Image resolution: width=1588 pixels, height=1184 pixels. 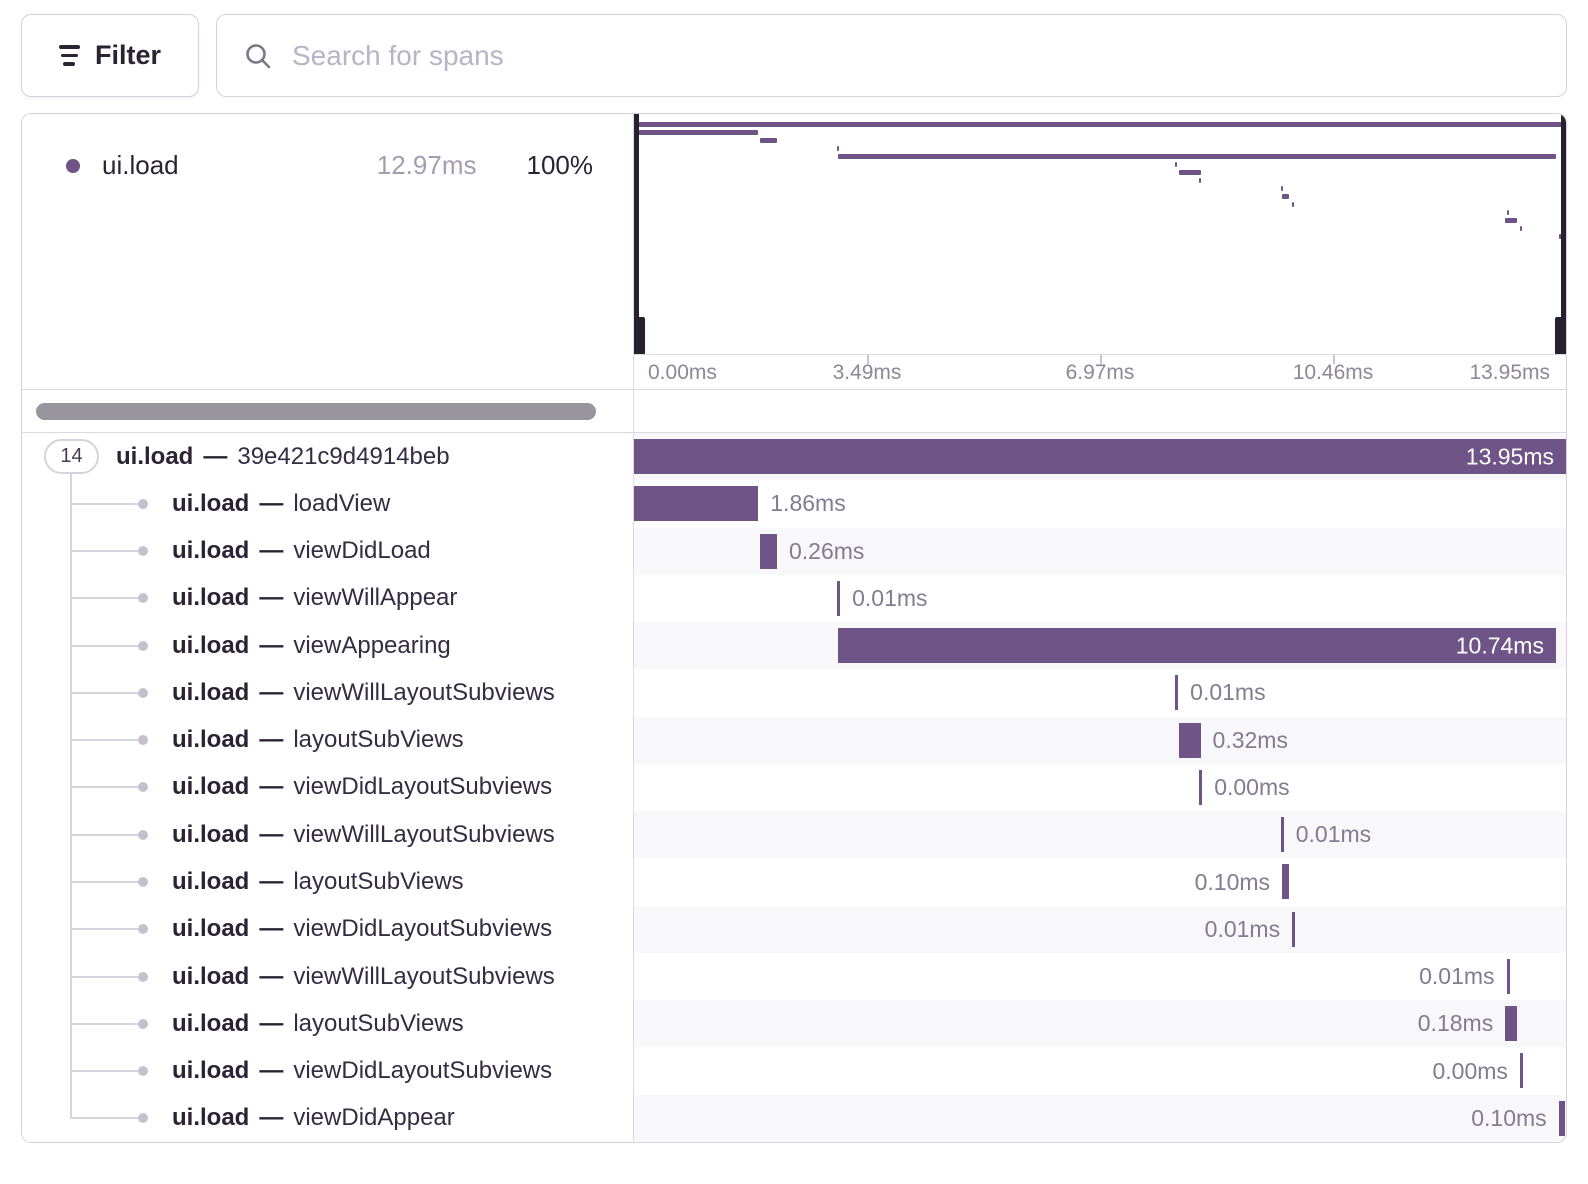 What do you see at coordinates (639, 234) in the screenshot?
I see `minimap-left-handle` at bounding box center [639, 234].